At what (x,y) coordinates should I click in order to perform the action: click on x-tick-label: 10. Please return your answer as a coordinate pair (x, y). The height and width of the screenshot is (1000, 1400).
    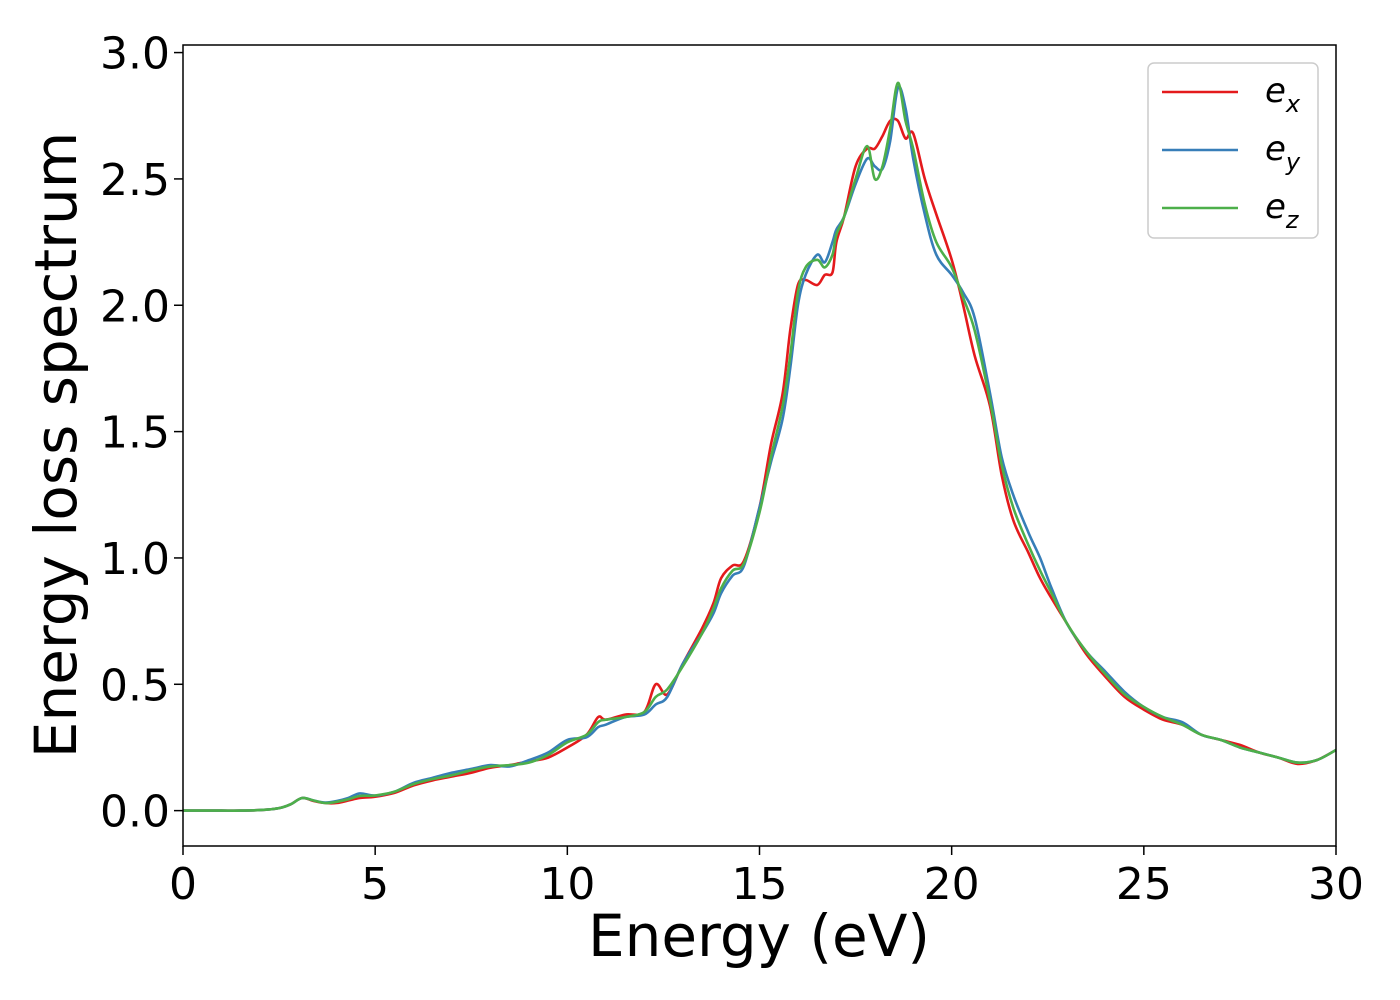
    Looking at the image, I should click on (567, 884).